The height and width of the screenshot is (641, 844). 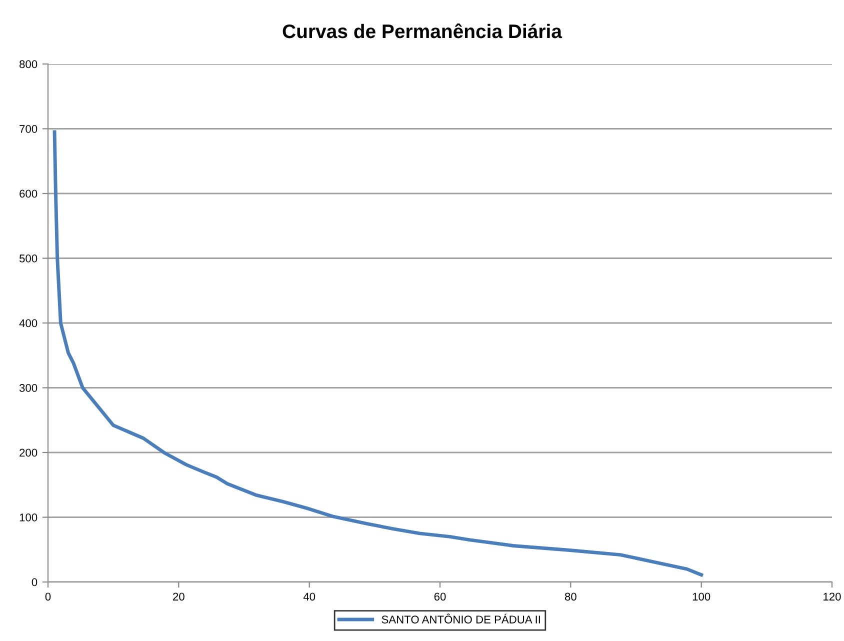 What do you see at coordinates (48, 596) in the screenshot?
I see `x-tick-label: 0` at bounding box center [48, 596].